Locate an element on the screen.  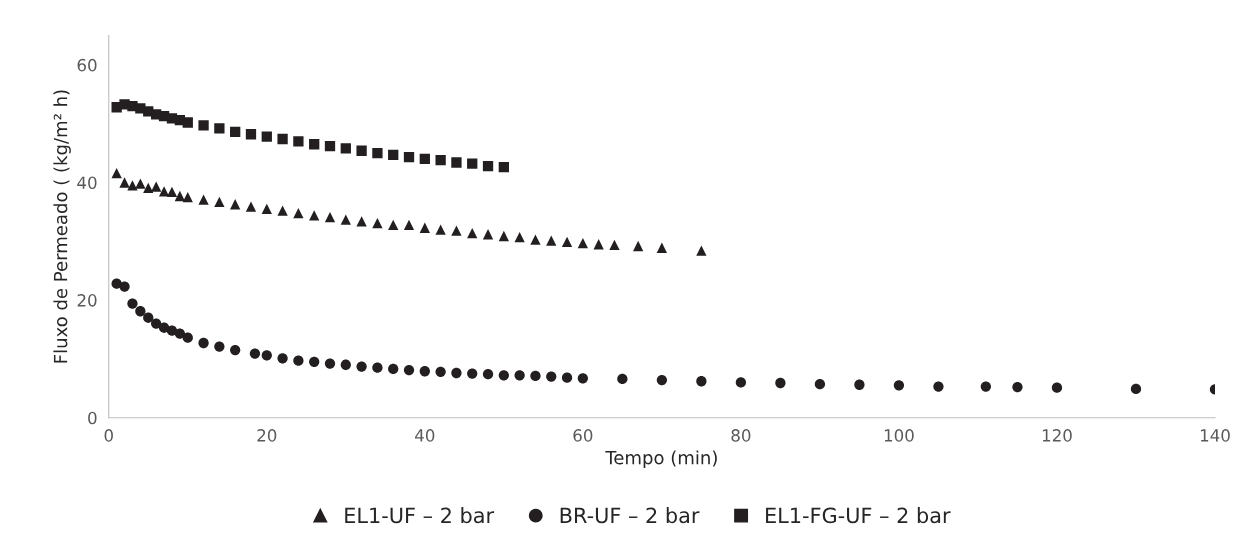
legend-label: EL1-FG-UF – 2 bar is located at coordinates (858, 515).